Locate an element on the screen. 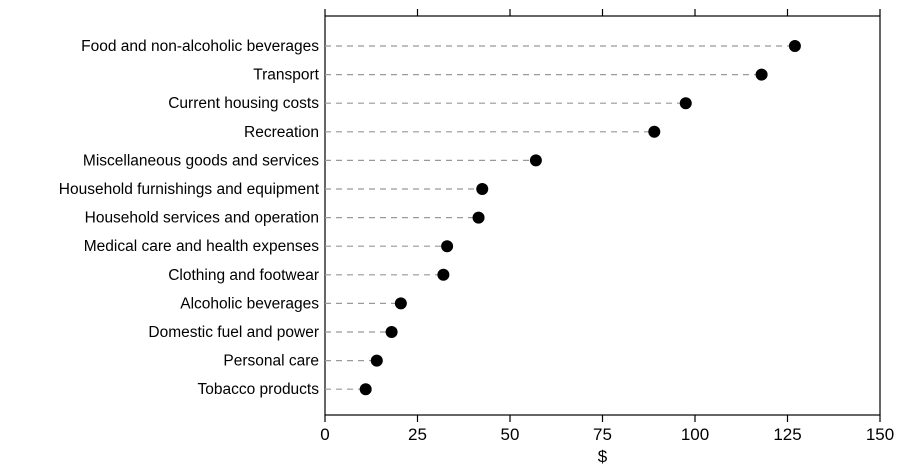  category-label: Personal care is located at coordinates (271, 361).